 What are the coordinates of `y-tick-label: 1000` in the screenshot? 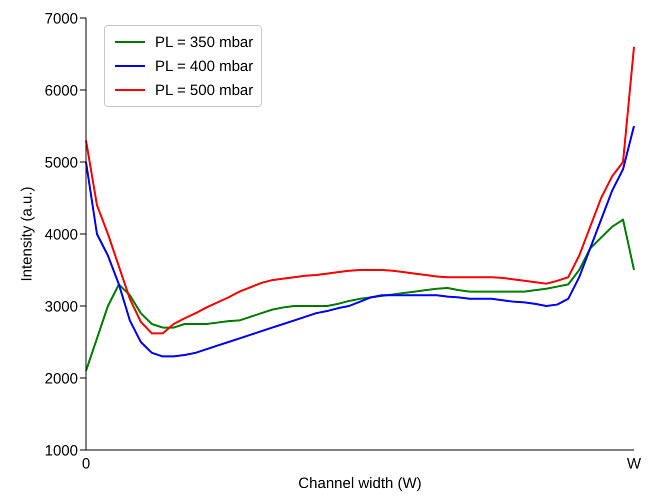 It's located at (61, 451).